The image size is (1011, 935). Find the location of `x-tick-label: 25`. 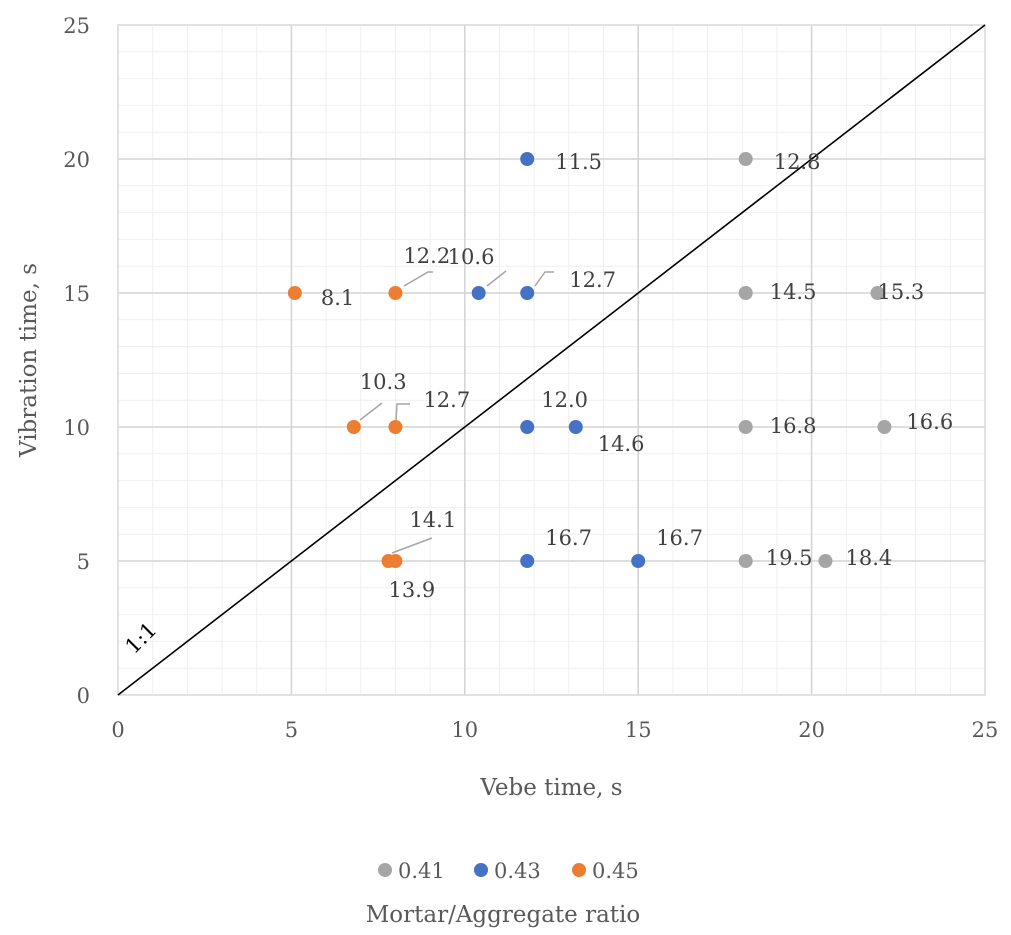

x-tick-label: 25 is located at coordinates (985, 730).